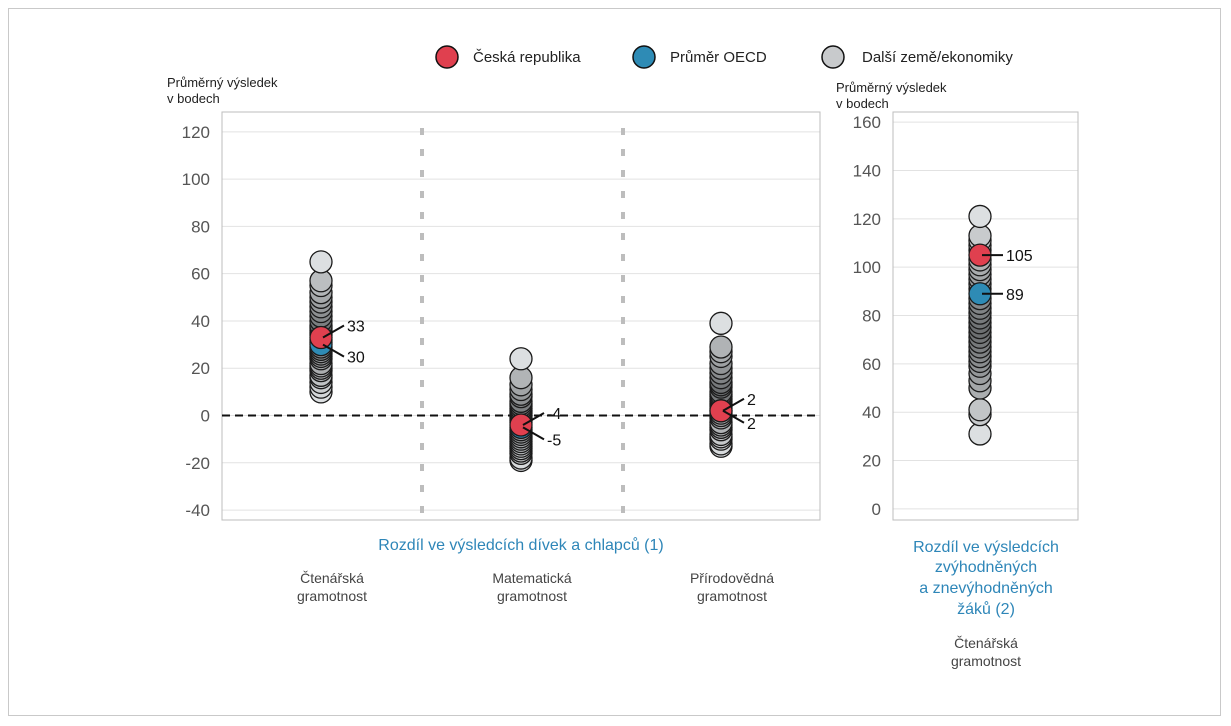 This screenshot has height=726, width=1231. What do you see at coordinates (1015, 295) in the screenshot?
I see `callout-oecd-value: 89` at bounding box center [1015, 295].